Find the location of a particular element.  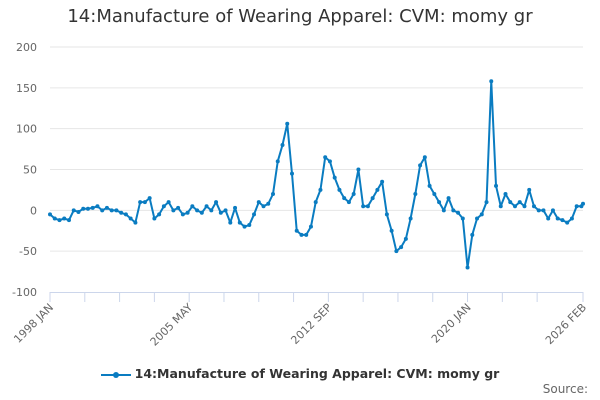

source-label: Source: is located at coordinates (565, 389).